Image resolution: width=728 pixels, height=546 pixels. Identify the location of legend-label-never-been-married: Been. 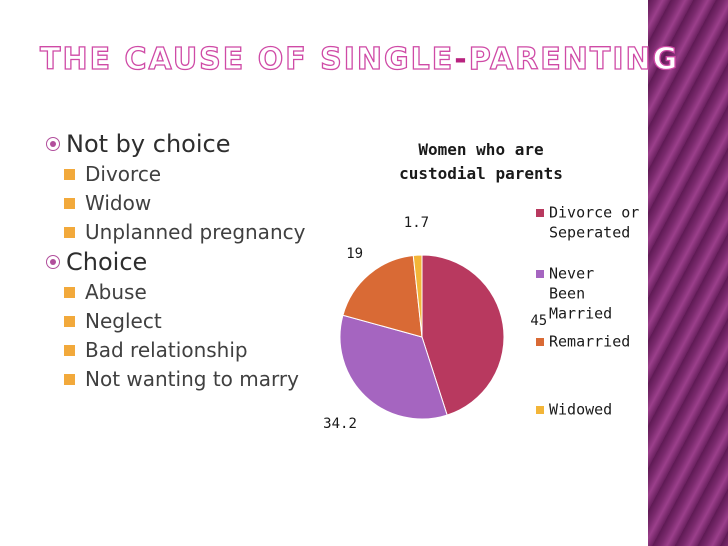
(567, 294).